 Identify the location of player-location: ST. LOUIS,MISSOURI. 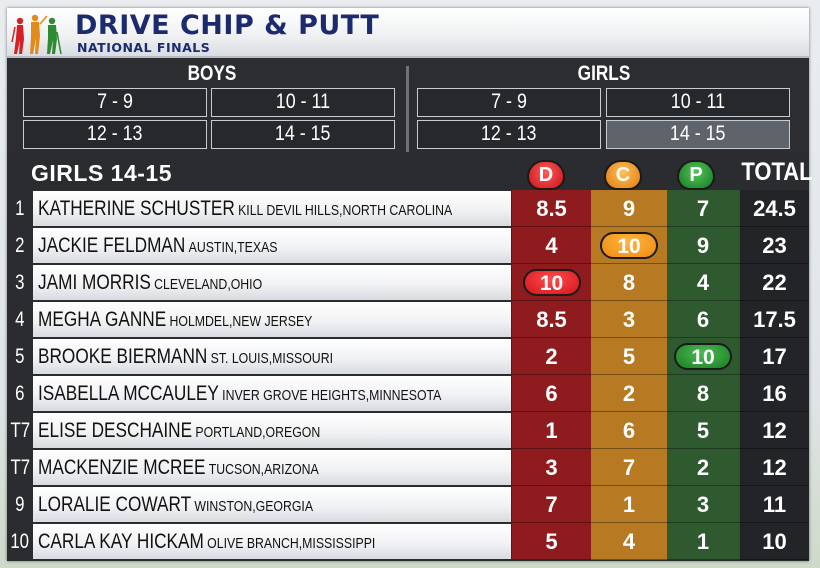
(271, 358).